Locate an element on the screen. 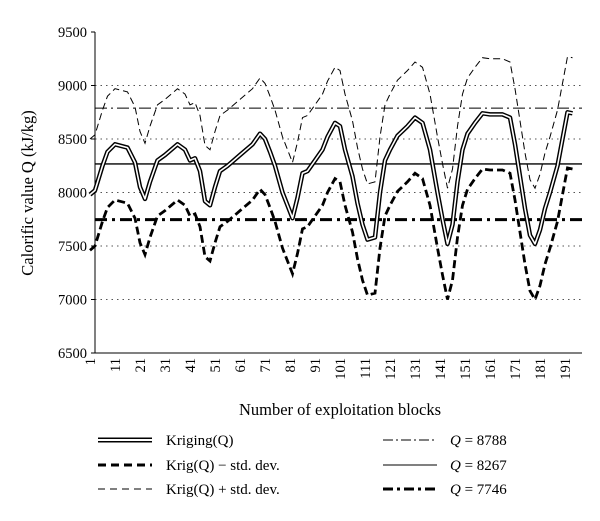 Image resolution: width=600 pixels, height=521 pixels. x-tick-label-81: 81 is located at coordinates (291, 365).